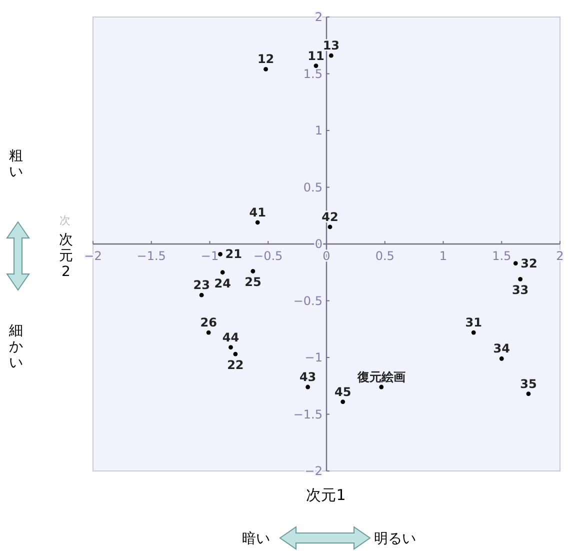  Describe the element at coordinates (316, 55) in the screenshot. I see `annotation: 11` at that location.